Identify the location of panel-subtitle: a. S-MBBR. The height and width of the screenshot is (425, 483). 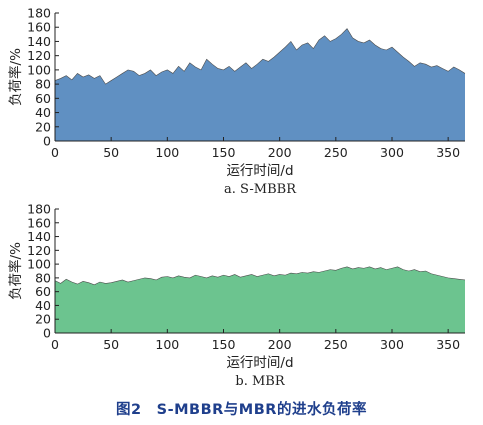
(260, 189).